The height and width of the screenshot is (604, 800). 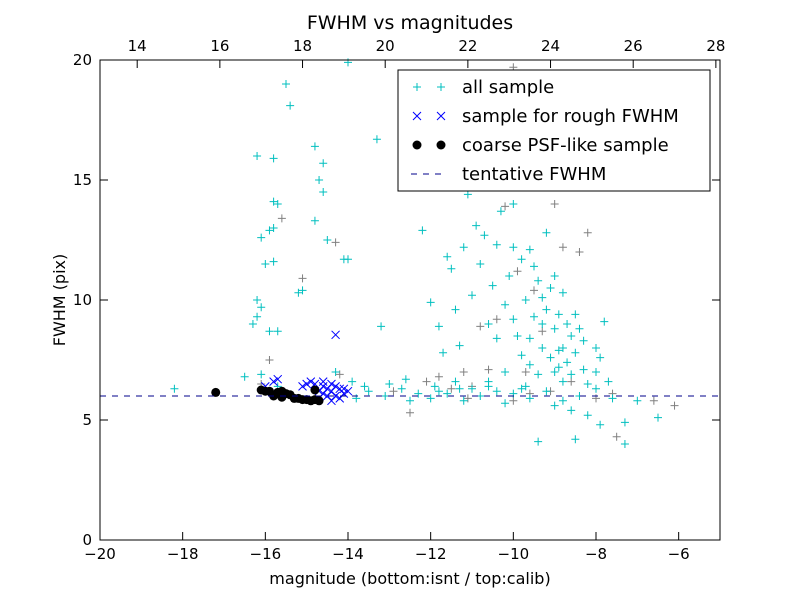 I want to click on x-tick-label: −16, so click(x=266, y=554).